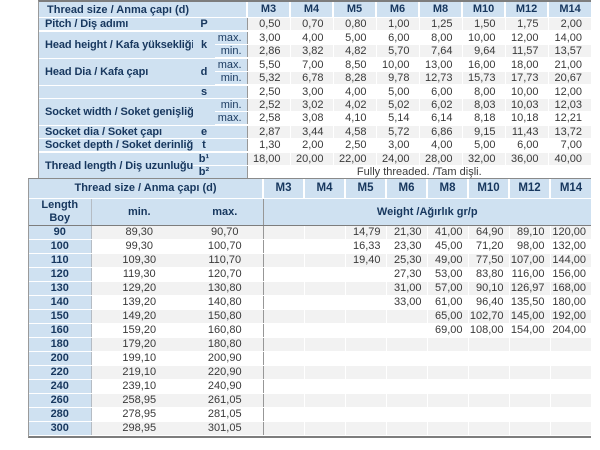 This screenshot has width=600, height=450. What do you see at coordinates (440, 105) in the screenshot?
I see `spec-value-m8: 6,02` at bounding box center [440, 105].